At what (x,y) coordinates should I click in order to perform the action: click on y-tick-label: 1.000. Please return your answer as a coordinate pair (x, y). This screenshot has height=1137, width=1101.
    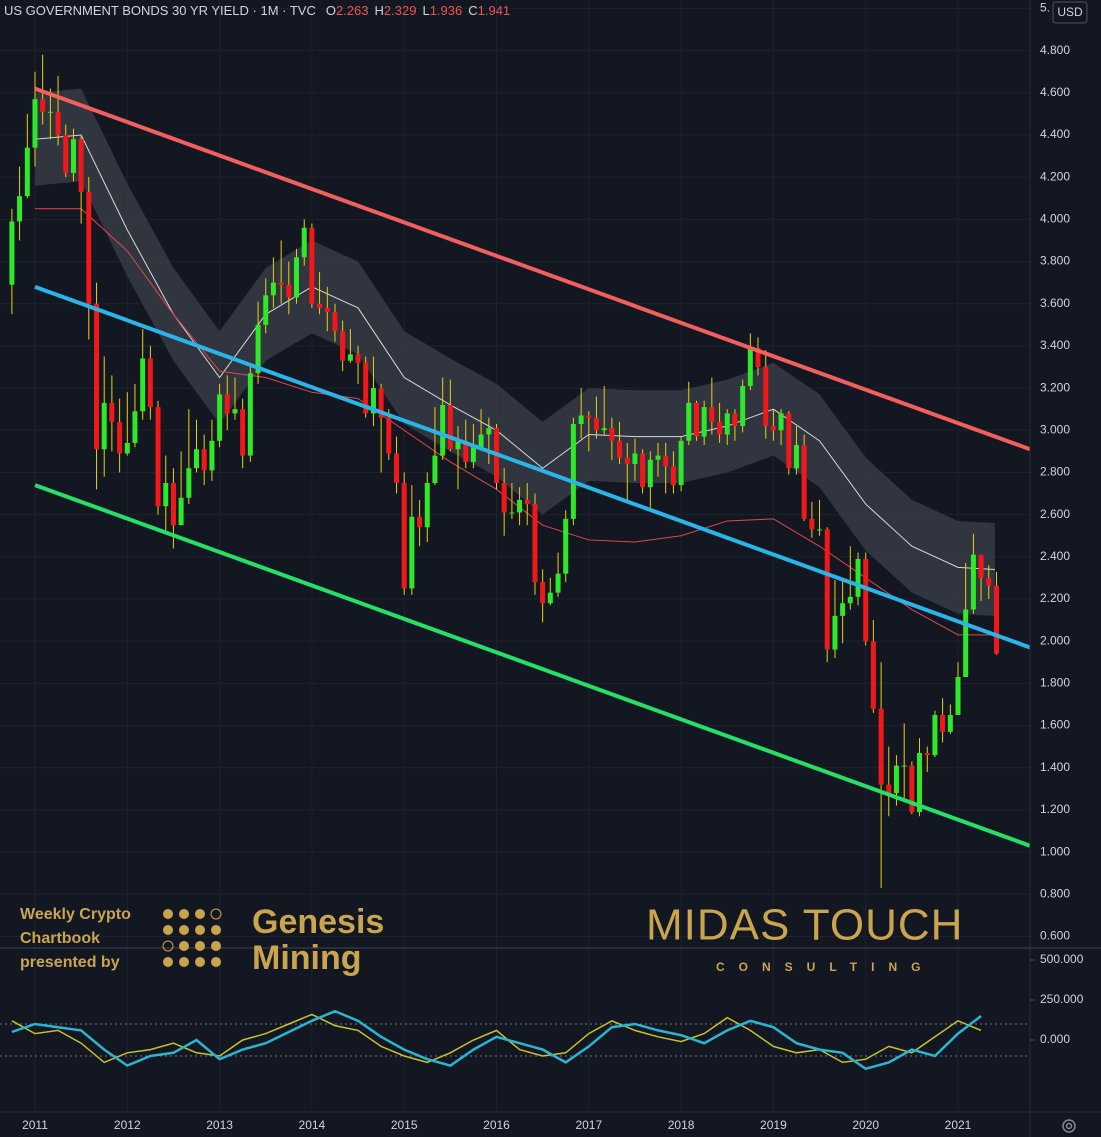
    Looking at the image, I should click on (1055, 851).